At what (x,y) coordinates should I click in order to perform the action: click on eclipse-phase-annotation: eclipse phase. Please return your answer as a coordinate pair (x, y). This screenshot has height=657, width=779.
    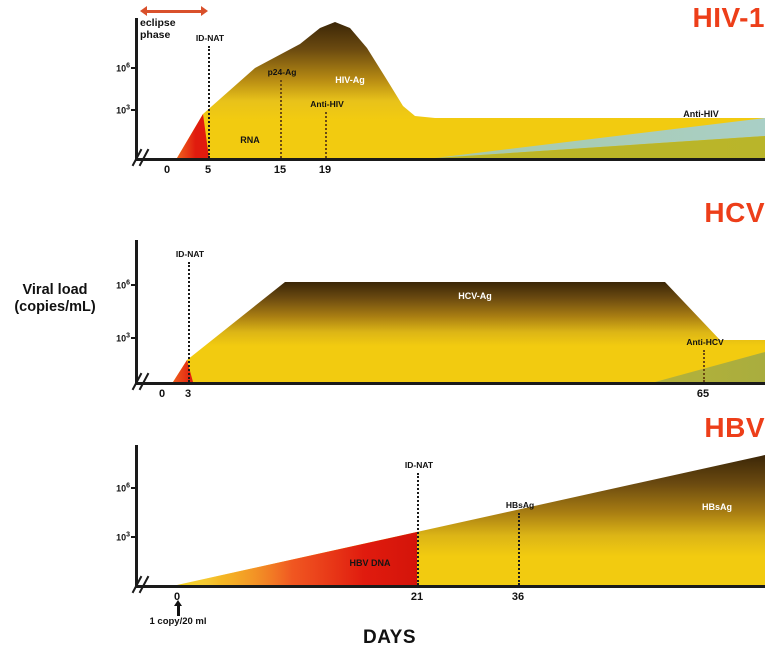
    Looking at the image, I should click on (174, 23).